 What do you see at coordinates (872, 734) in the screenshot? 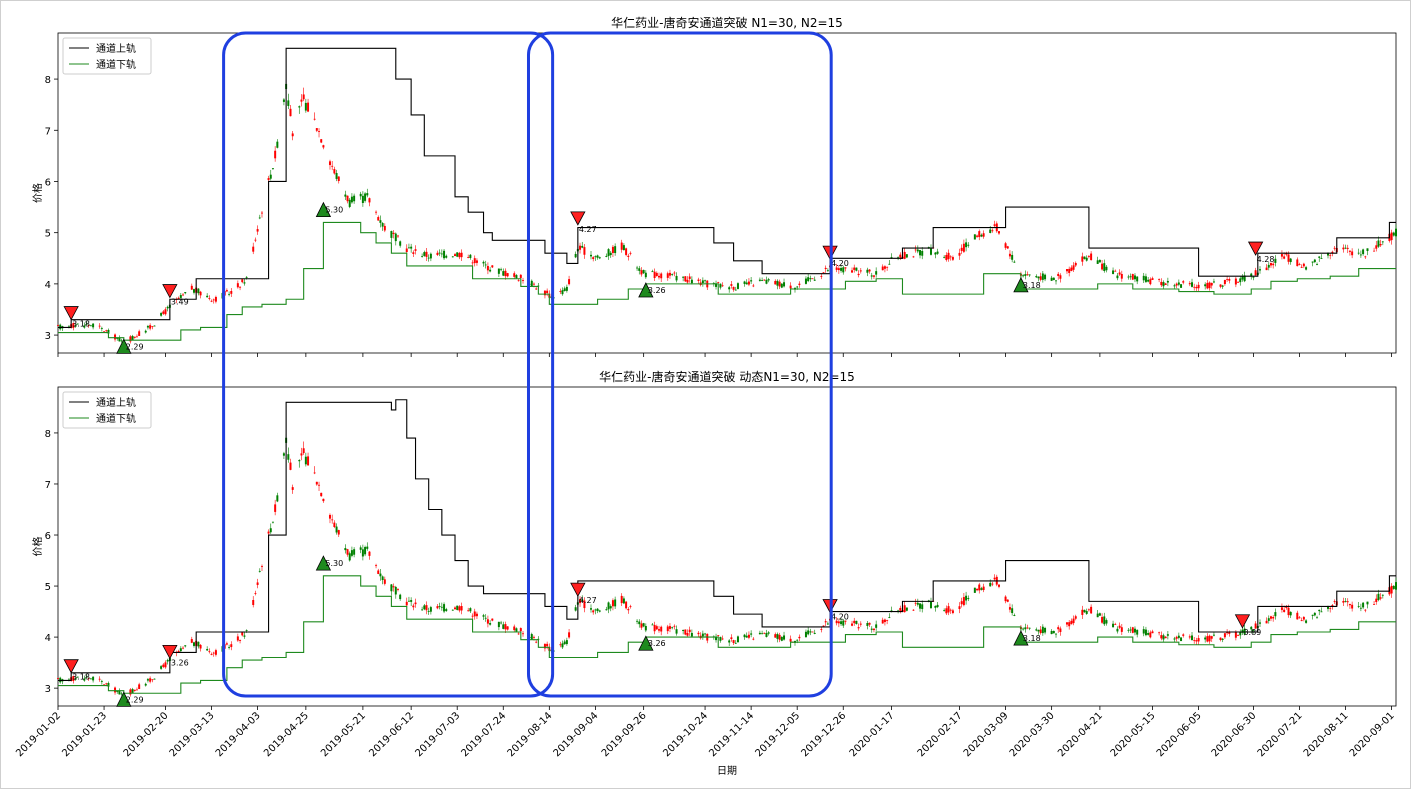
I see `x-tick-label: 2020-01-17` at bounding box center [872, 734].